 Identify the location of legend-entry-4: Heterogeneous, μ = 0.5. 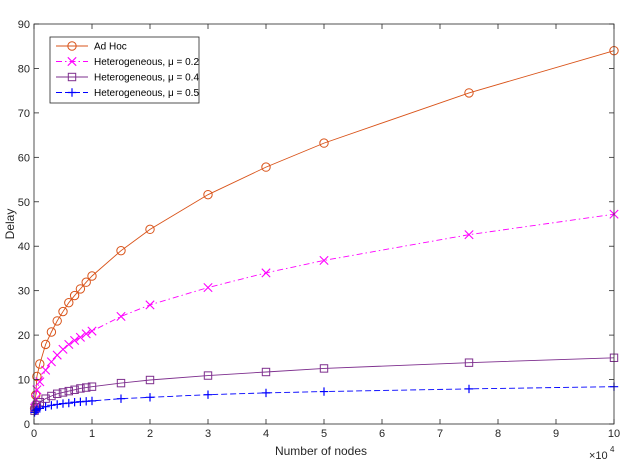
(127, 93).